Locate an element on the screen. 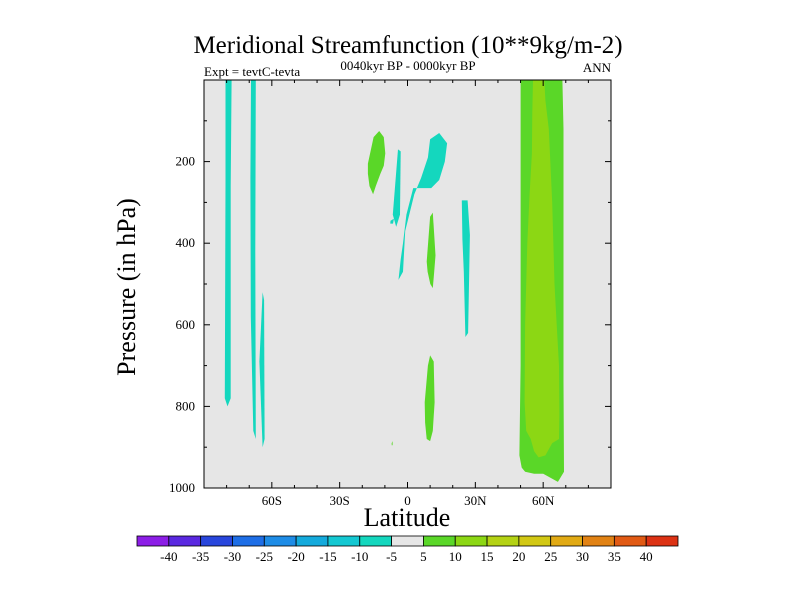 The width and height of the screenshot is (800, 600). chart-subtitle-right: ANN is located at coordinates (597, 67).